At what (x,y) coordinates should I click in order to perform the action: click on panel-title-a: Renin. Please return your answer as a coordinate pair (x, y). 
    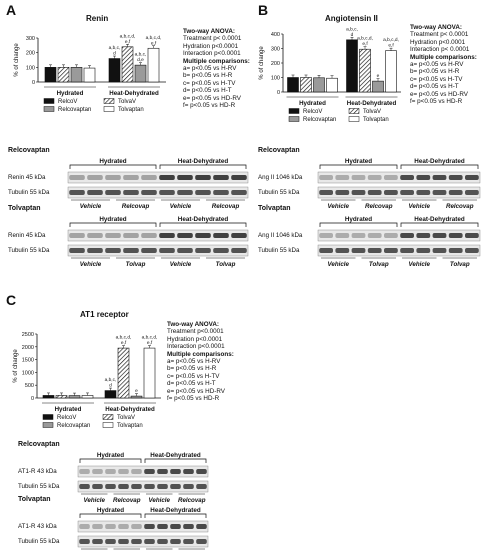
    Looking at the image, I should click on (97, 18).